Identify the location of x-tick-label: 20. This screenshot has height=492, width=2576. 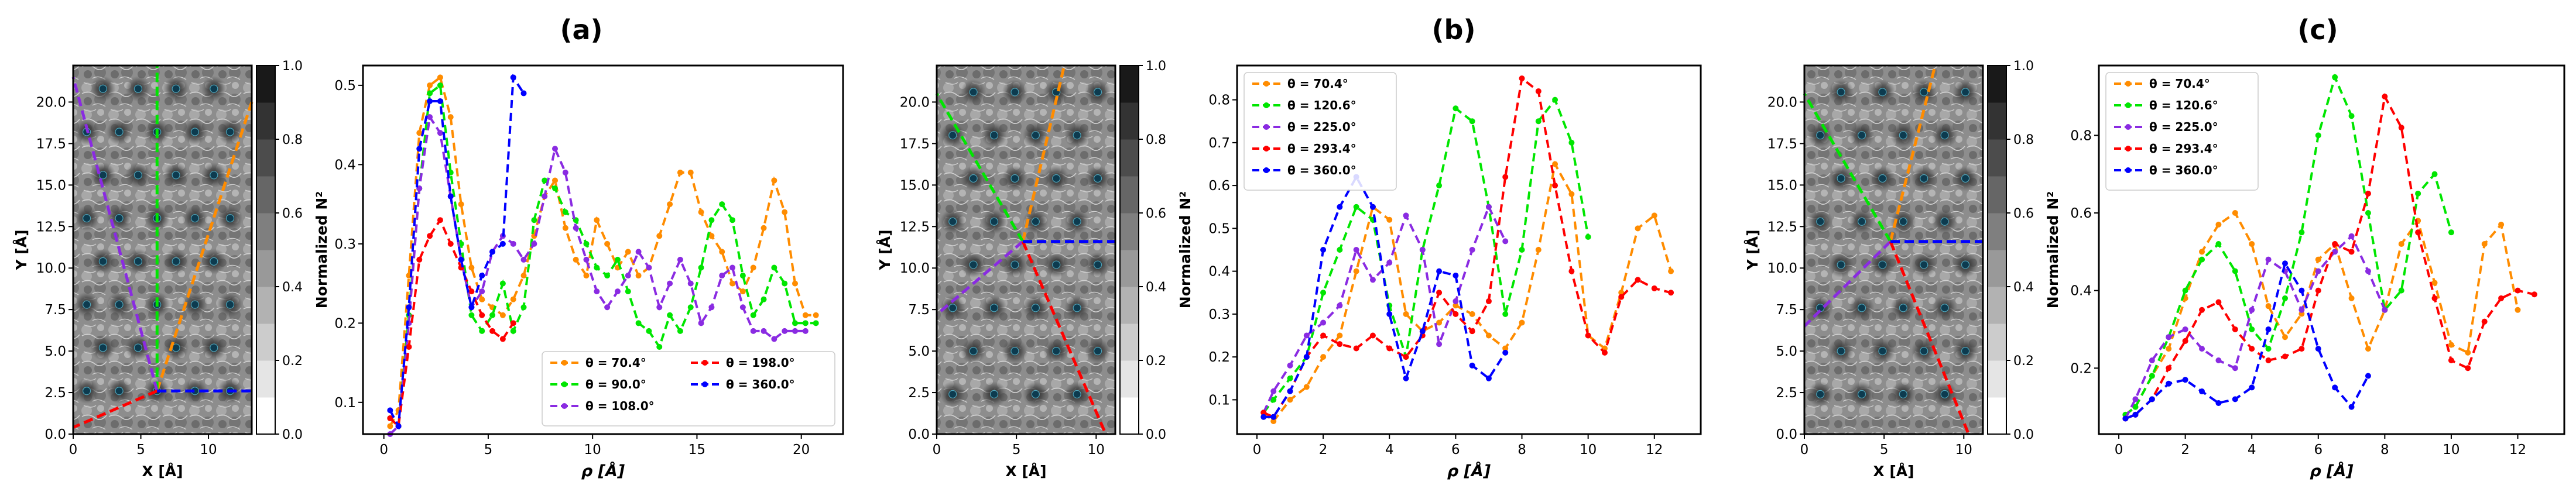
(801, 449).